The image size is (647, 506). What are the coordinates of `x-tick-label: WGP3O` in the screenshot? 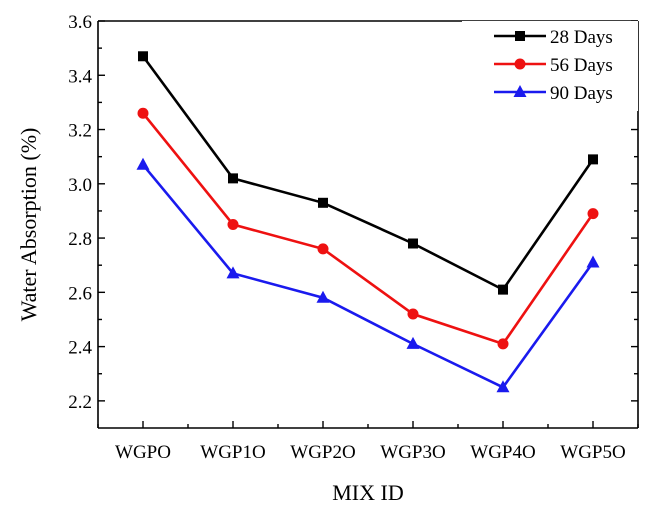 It's located at (412, 452).